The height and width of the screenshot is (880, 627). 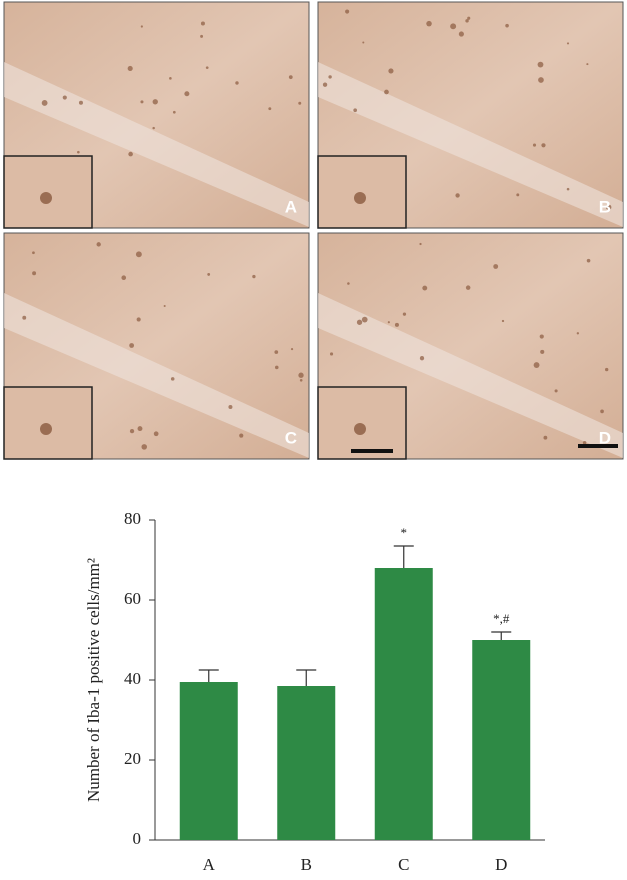 I want to click on x-tick-label: B, so click(x=306, y=864).